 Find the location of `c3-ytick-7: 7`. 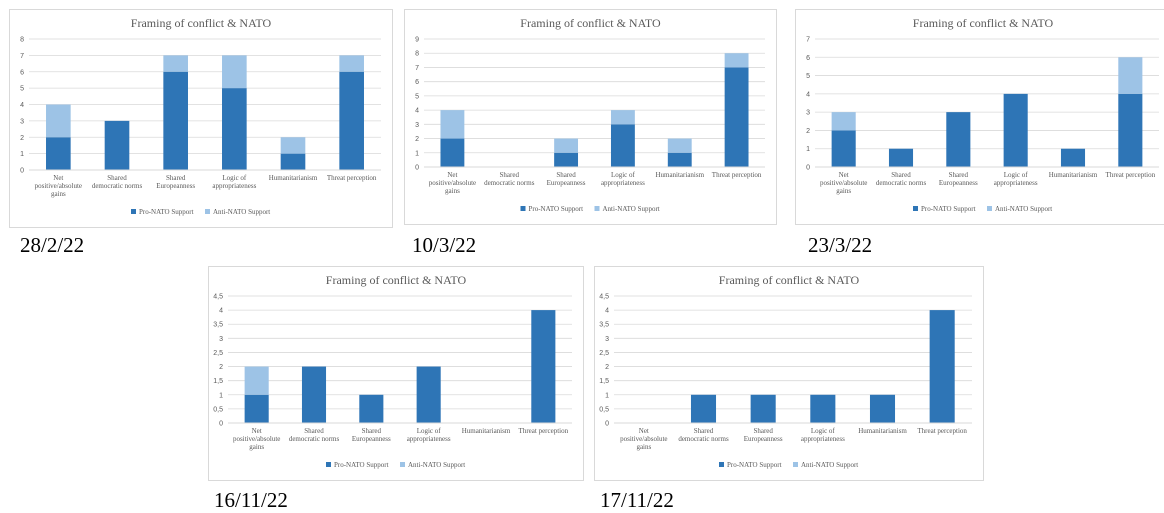

c3-ytick-7: 7 is located at coordinates (808, 40).